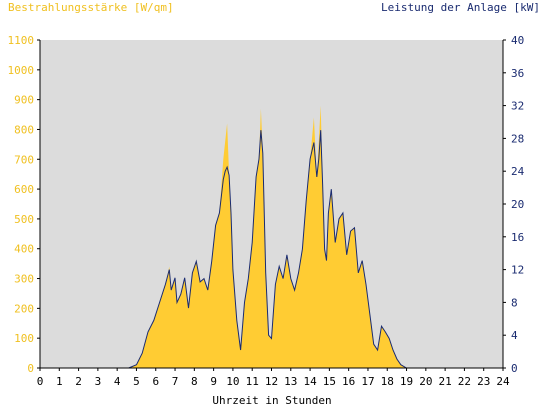  What do you see at coordinates (517, 138) in the screenshot?
I see `right-y-tick-label: 28` at bounding box center [517, 138].